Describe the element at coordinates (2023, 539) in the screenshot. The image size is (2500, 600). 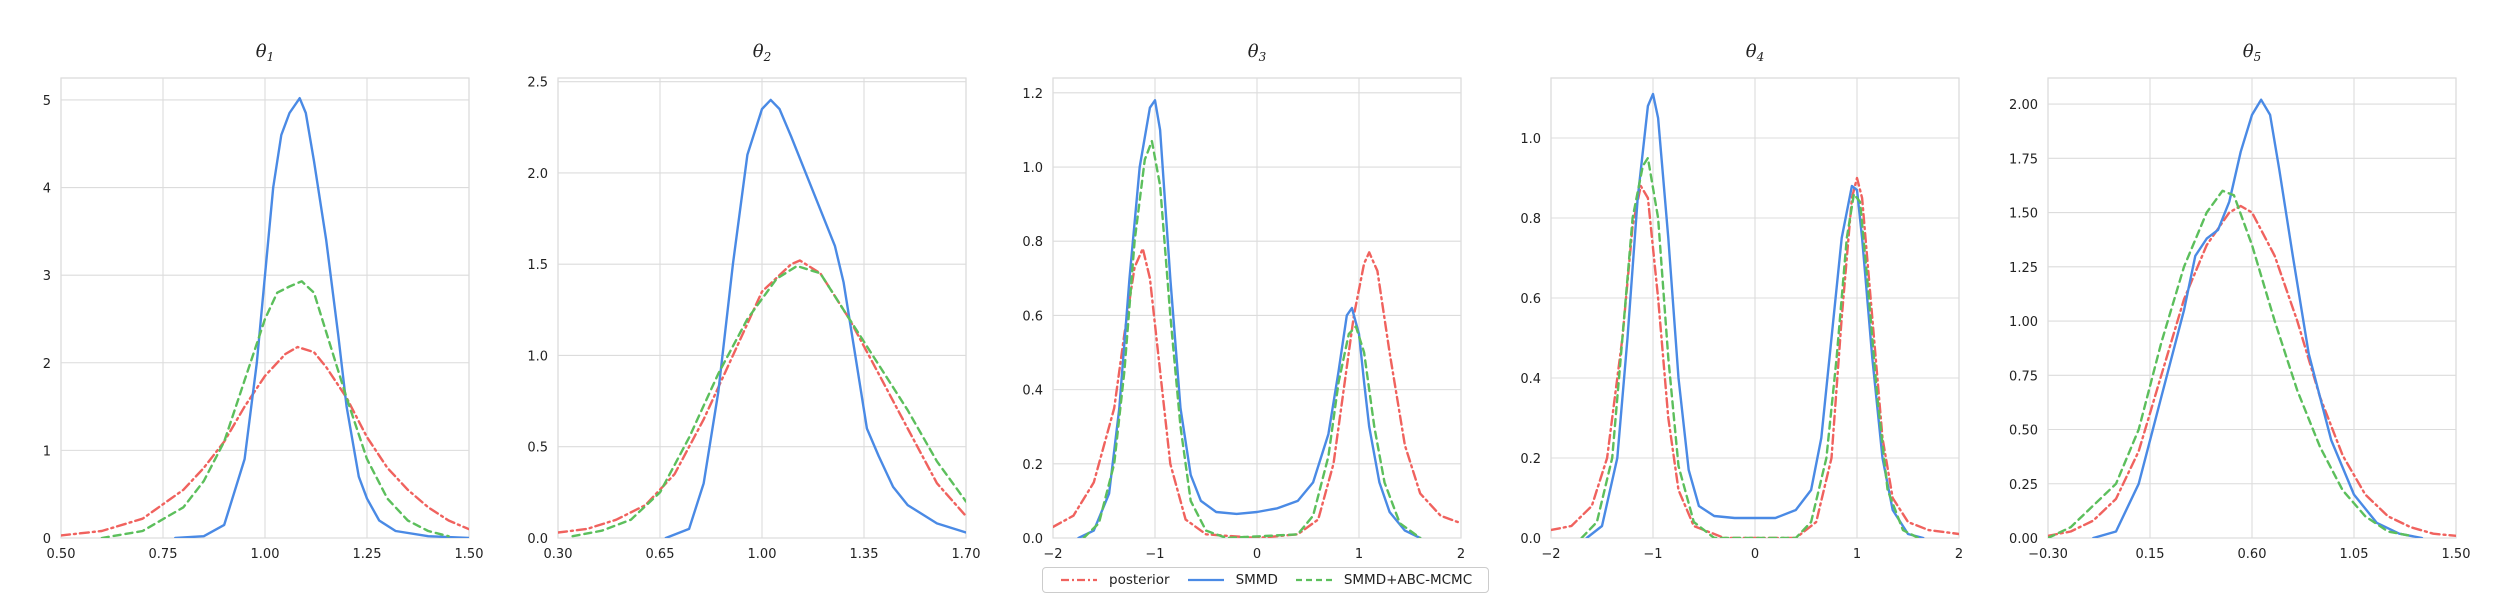
I see `y-tick-label: 0.00` at that location.